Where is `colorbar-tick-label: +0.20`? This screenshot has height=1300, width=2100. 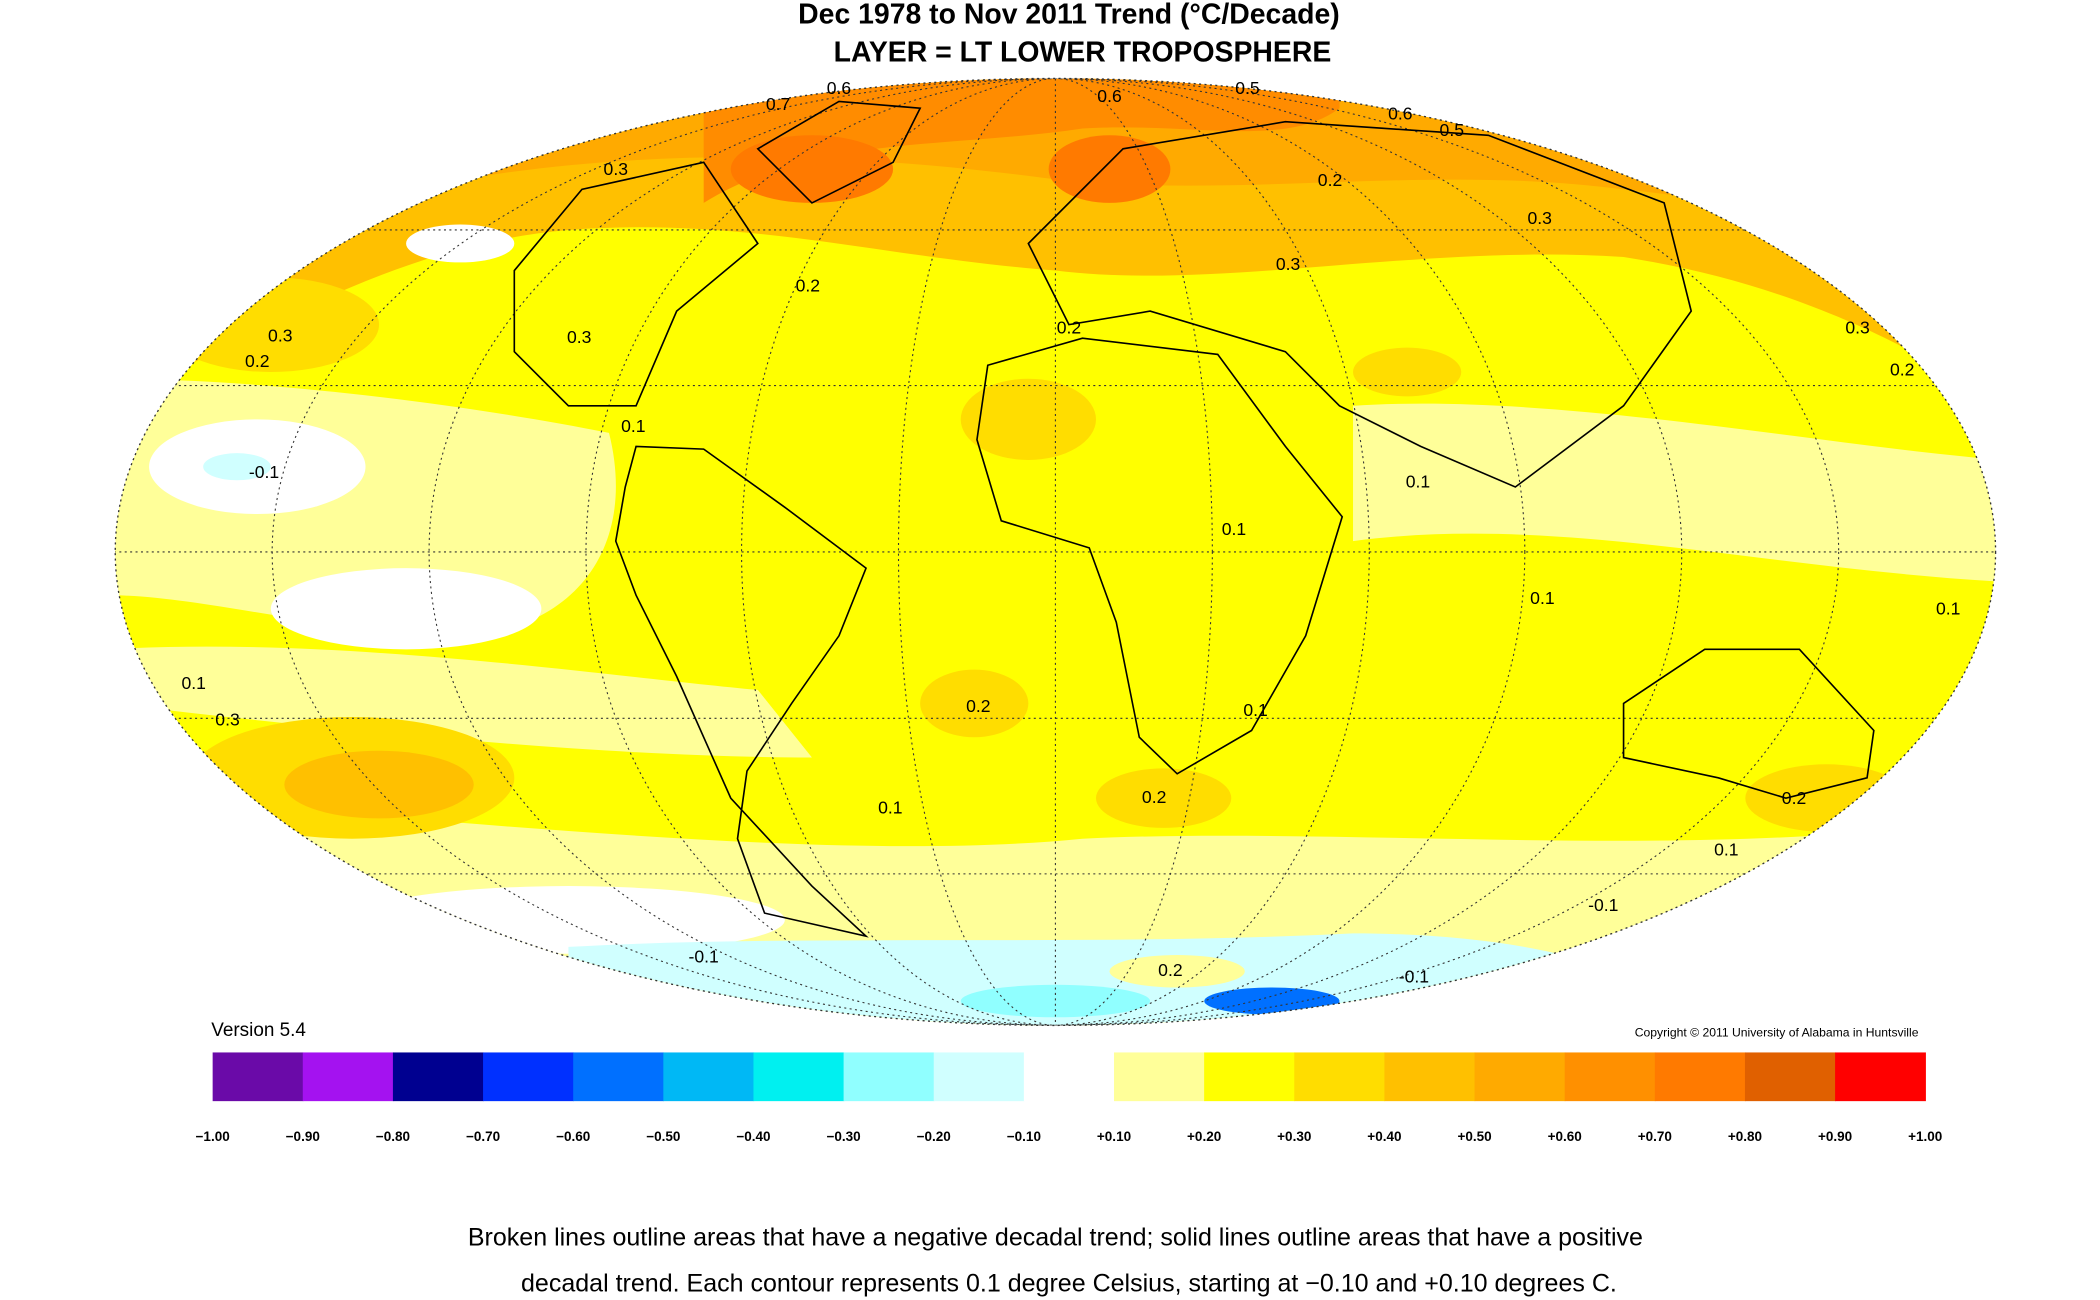
colorbar-tick-label: +0.20 is located at coordinates (1204, 1136).